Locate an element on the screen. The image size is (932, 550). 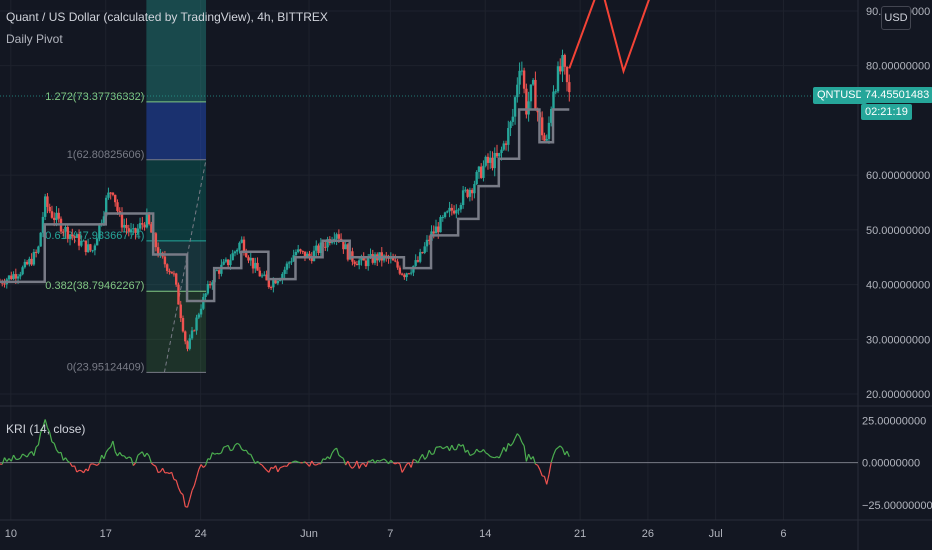
currency-button: USD is located at coordinates (896, 18).